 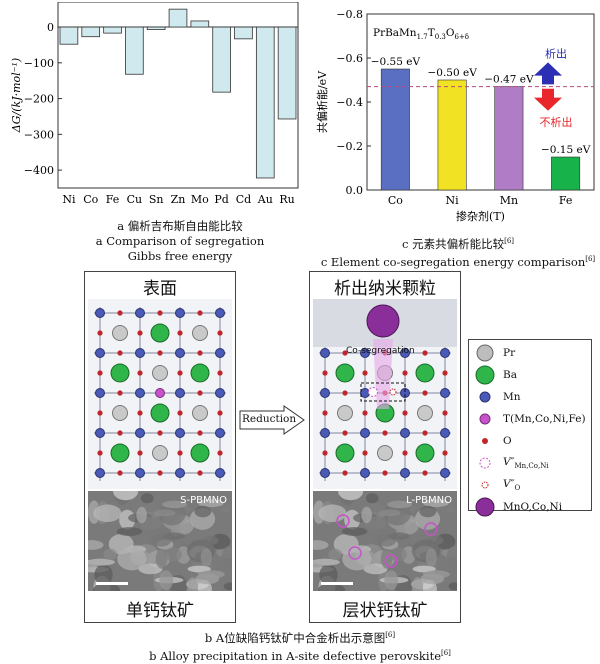 What do you see at coordinates (343, 521) in the screenshot?
I see `sem-particle-marker` at bounding box center [343, 521].